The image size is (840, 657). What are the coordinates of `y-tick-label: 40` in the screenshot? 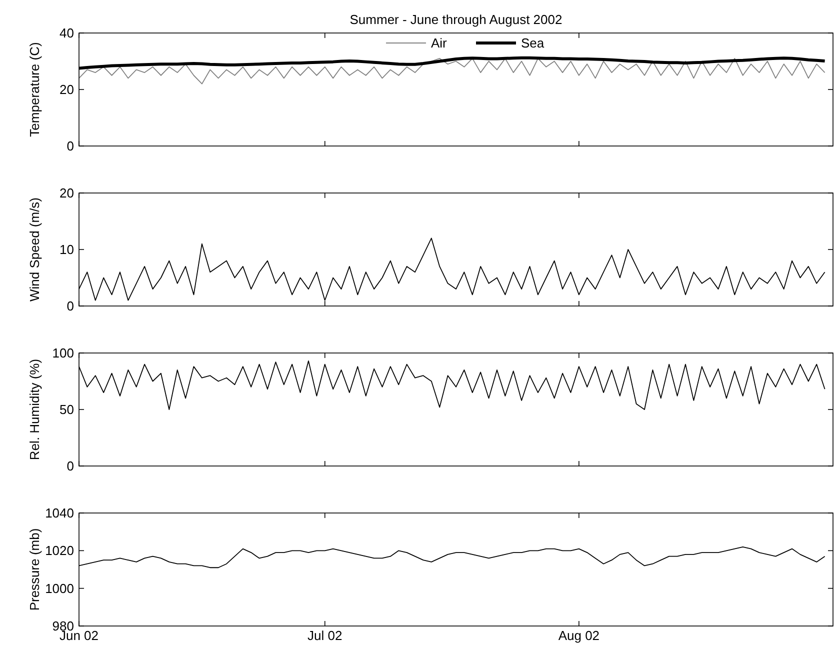 It's located at (67, 33).